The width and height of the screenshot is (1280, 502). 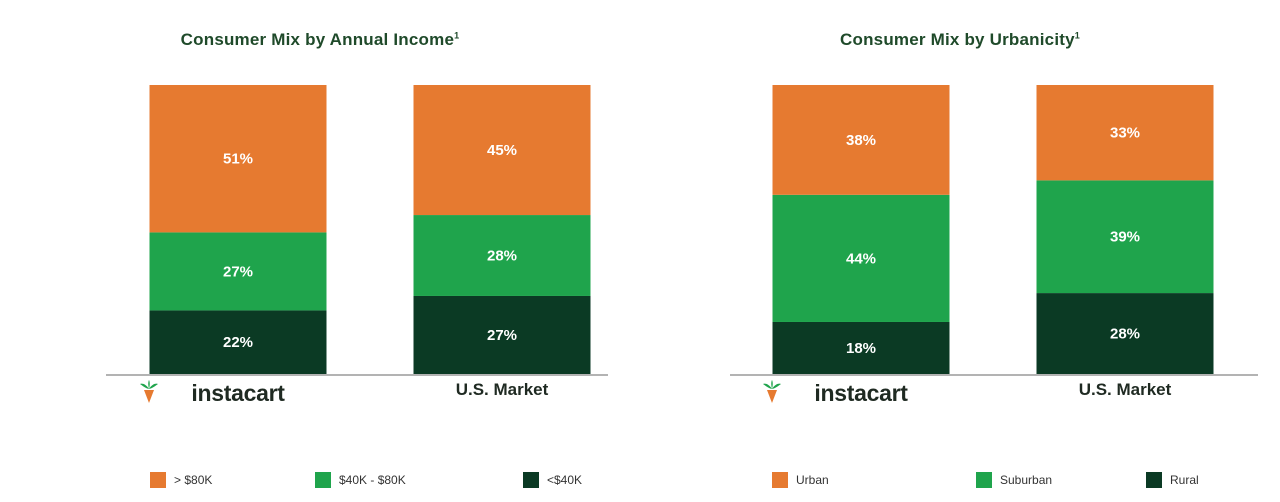 What do you see at coordinates (320, 39) in the screenshot?
I see `chart-title: Consumer Mix by Annual Income1` at bounding box center [320, 39].